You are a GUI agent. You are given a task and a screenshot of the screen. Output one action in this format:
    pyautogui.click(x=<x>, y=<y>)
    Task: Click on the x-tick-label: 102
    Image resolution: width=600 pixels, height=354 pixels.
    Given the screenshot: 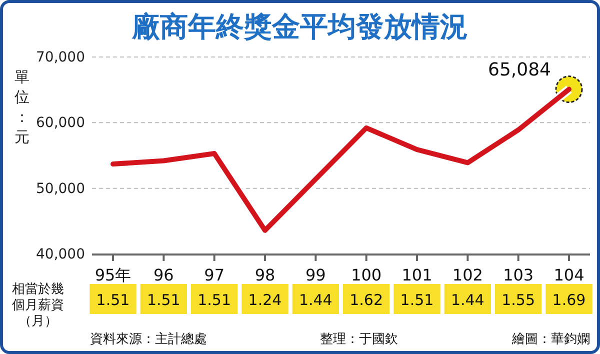 What is the action you would take?
    pyautogui.click(x=467, y=274)
    